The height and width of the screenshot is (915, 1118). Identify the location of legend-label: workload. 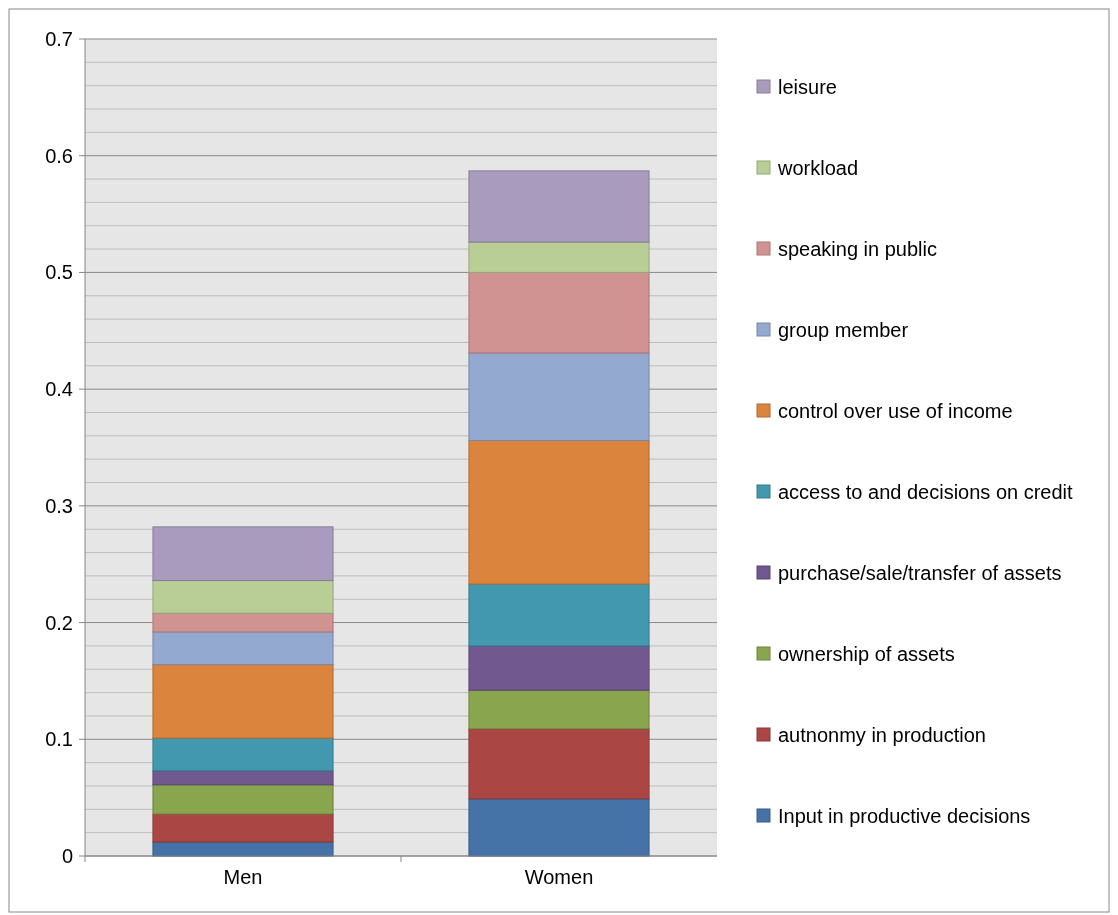
(818, 168).